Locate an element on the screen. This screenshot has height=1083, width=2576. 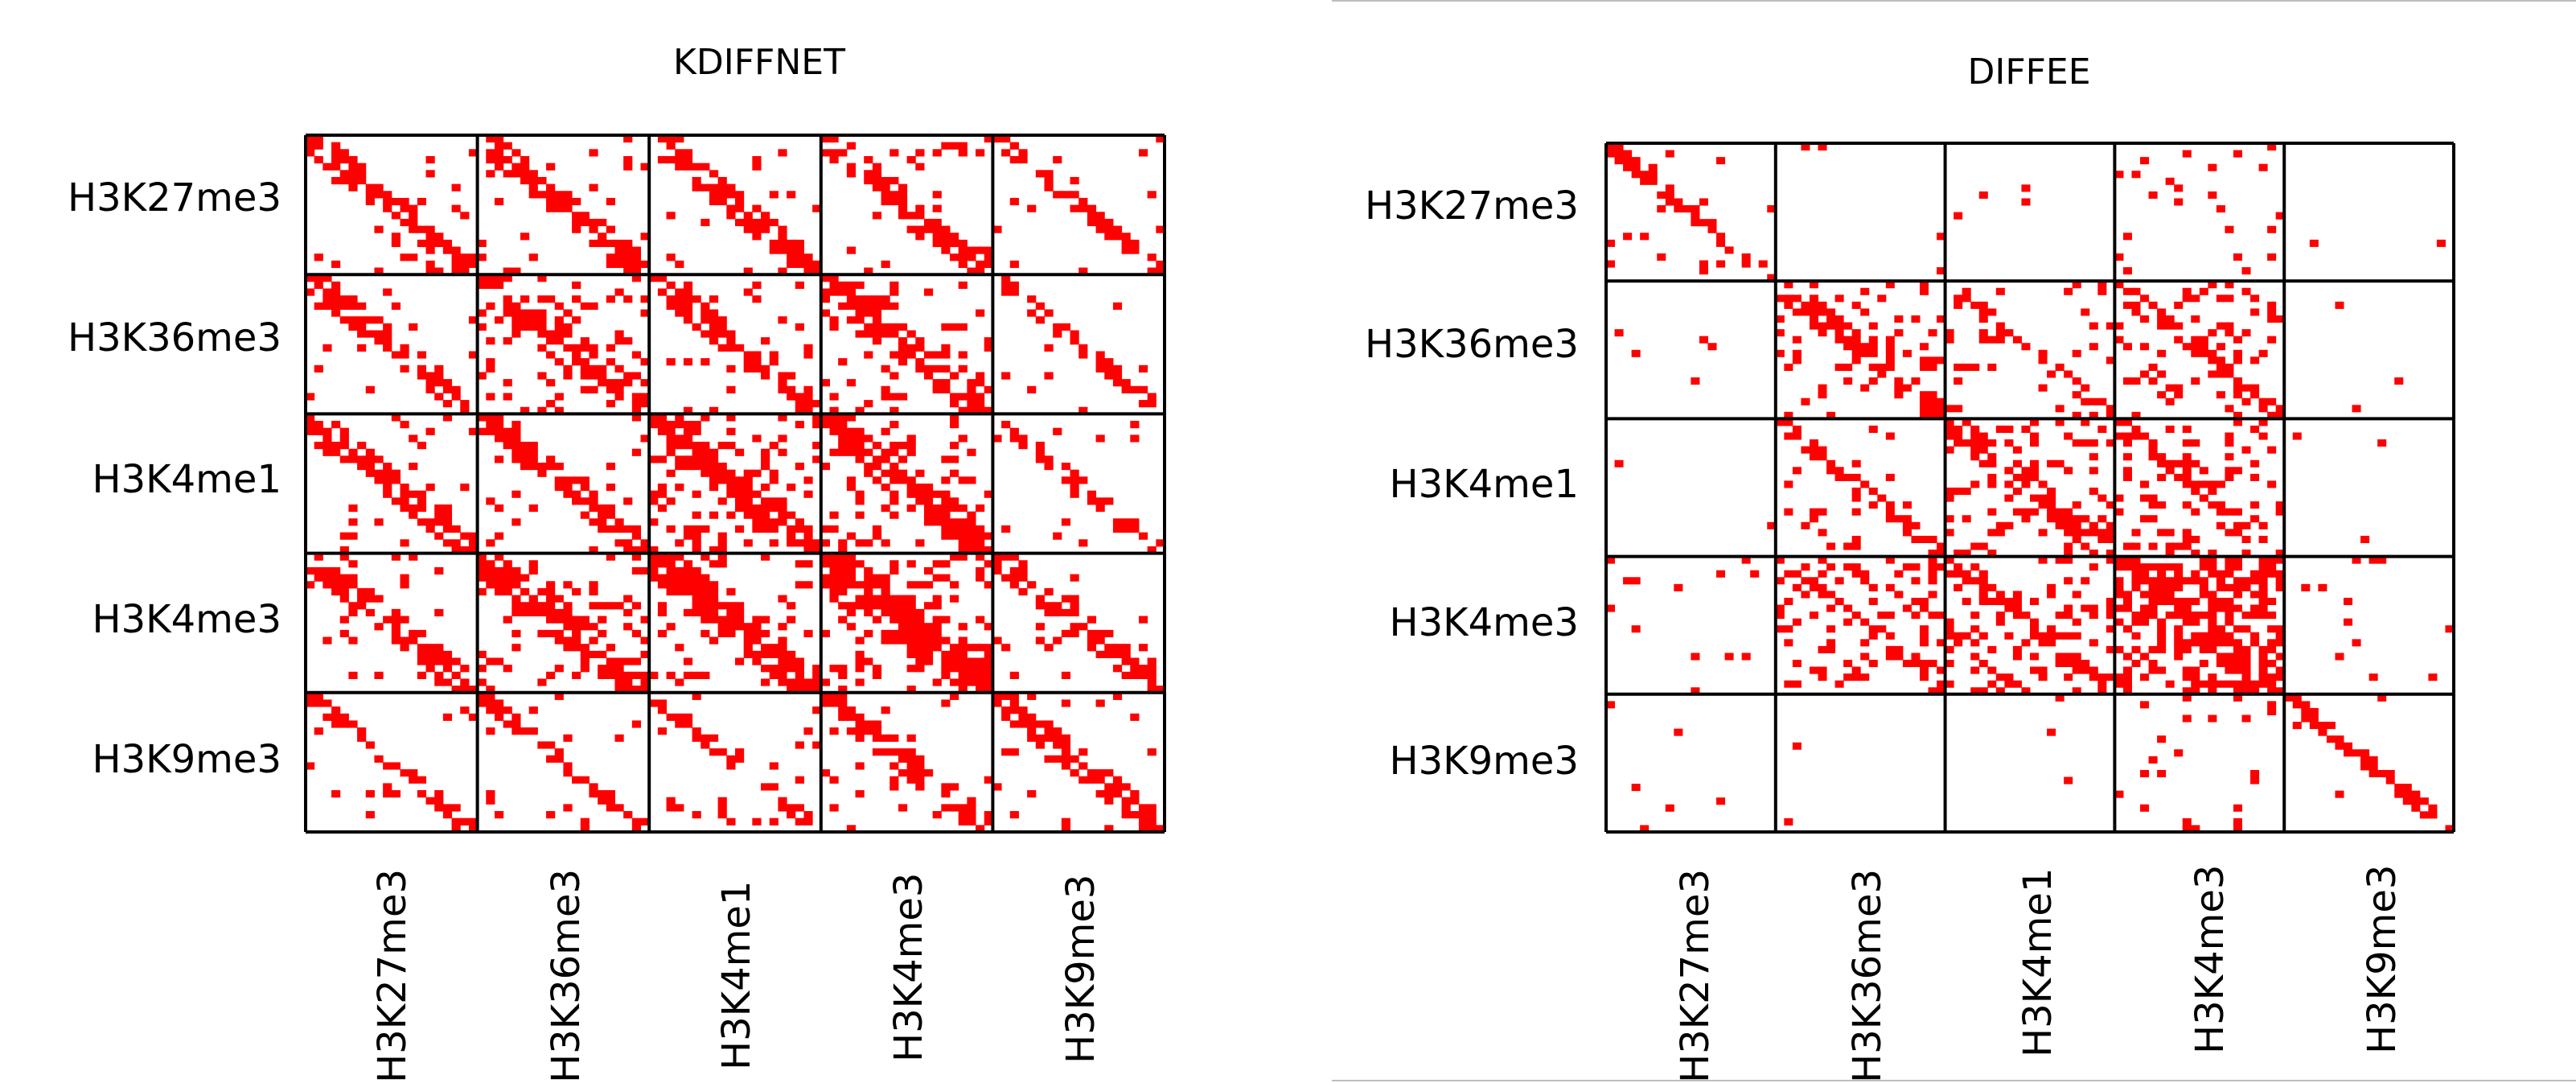
matrix-block is located at coordinates (2199, 209).